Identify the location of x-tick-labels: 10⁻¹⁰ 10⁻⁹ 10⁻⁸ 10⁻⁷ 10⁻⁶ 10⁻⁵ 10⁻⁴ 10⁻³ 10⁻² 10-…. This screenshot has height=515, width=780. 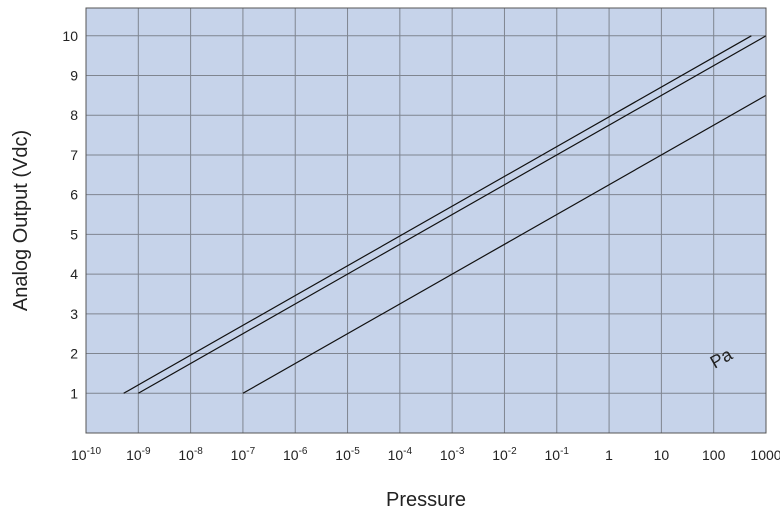
(425, 454).